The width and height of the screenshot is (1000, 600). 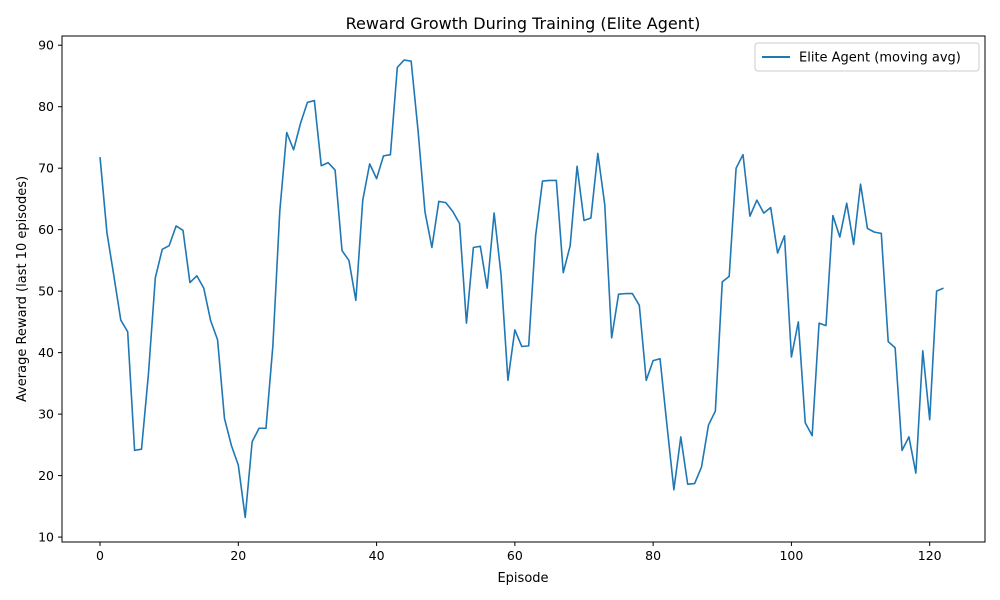 What do you see at coordinates (46, 291) in the screenshot?
I see `y-tick-label: 50` at bounding box center [46, 291].